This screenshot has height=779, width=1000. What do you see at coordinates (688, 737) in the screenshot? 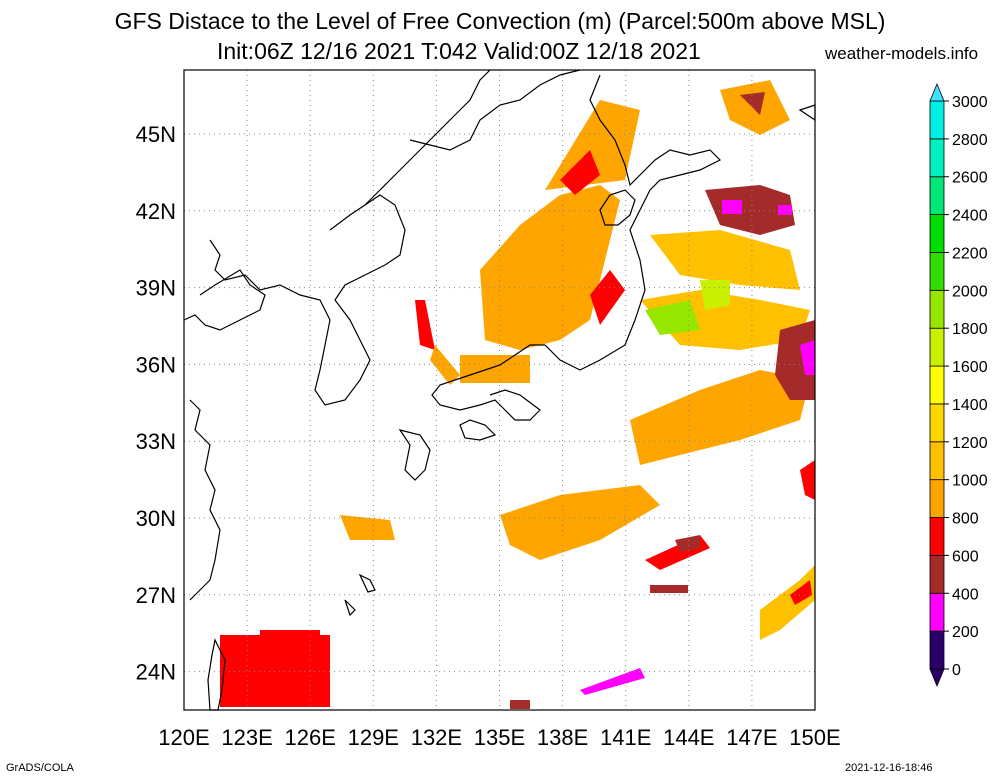
I see `lon-label-144E: 144E` at bounding box center [688, 737].